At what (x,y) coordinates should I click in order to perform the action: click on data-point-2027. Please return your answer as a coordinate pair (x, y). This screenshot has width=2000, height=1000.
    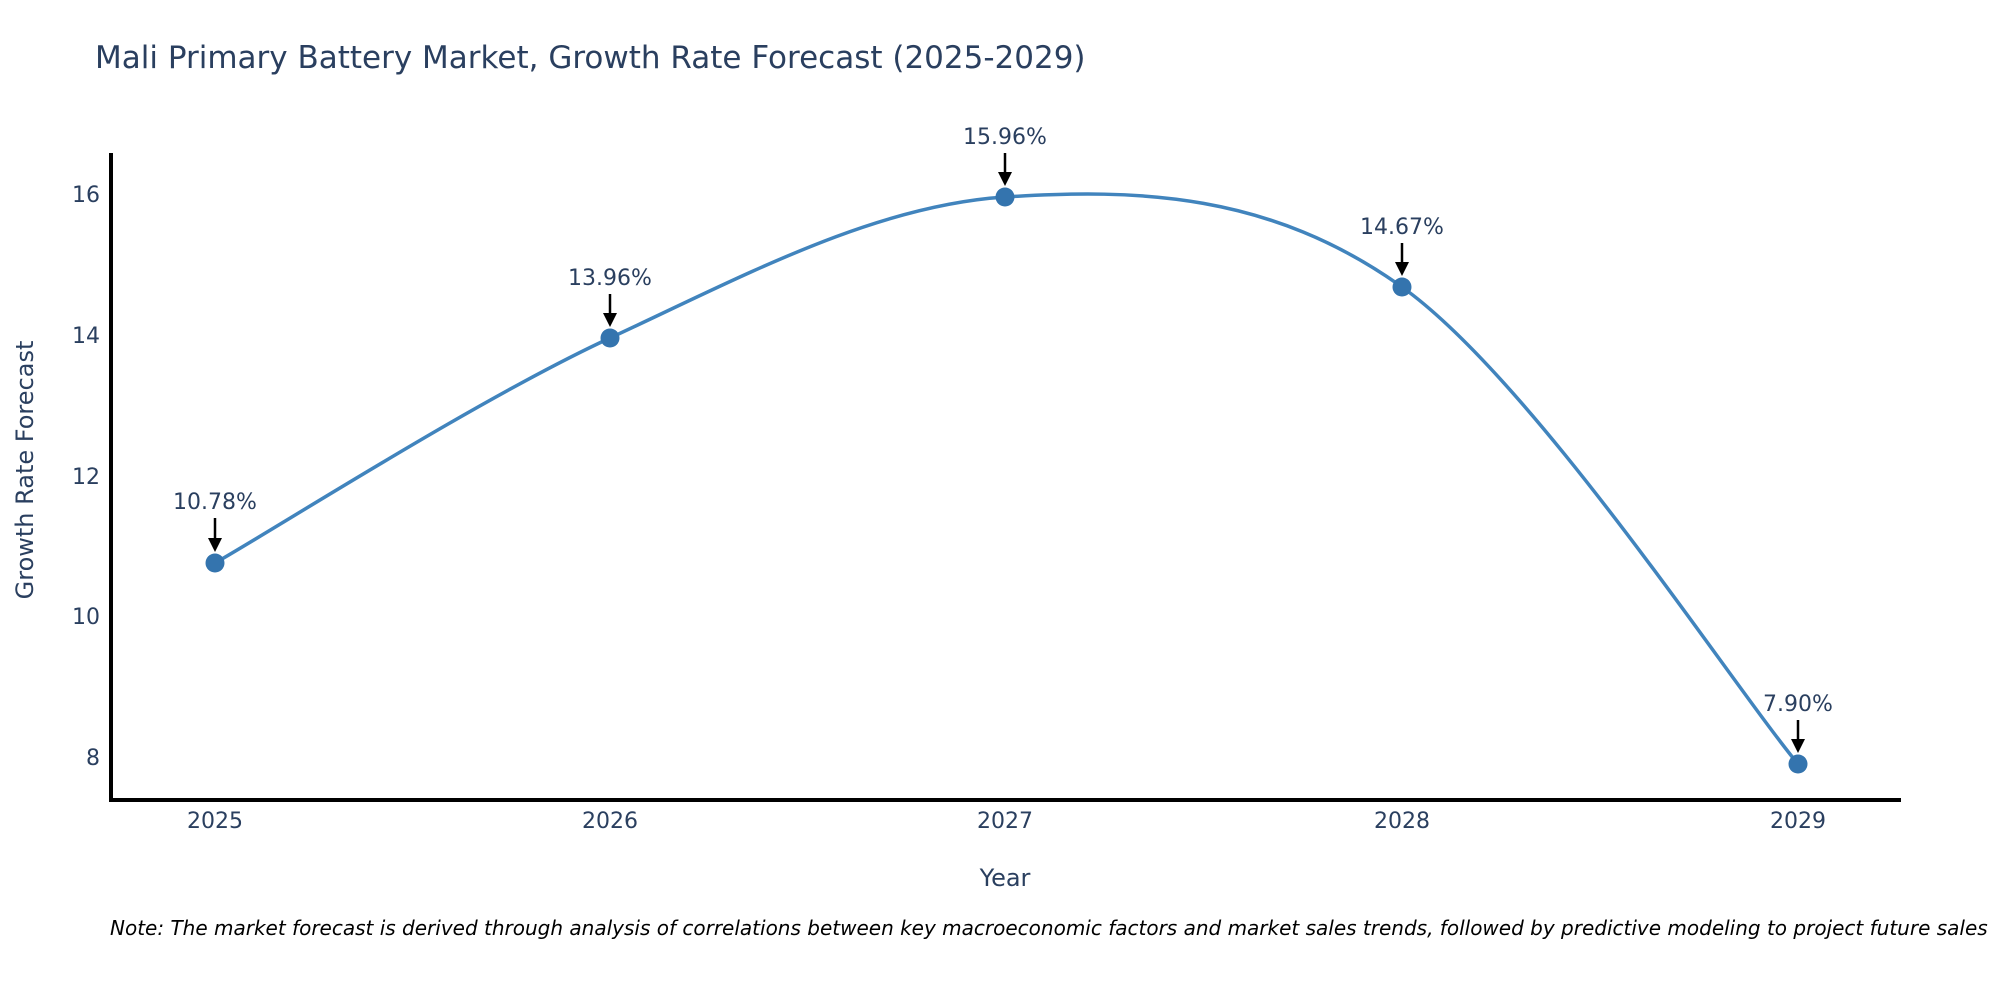
    Looking at the image, I should click on (1005, 197).